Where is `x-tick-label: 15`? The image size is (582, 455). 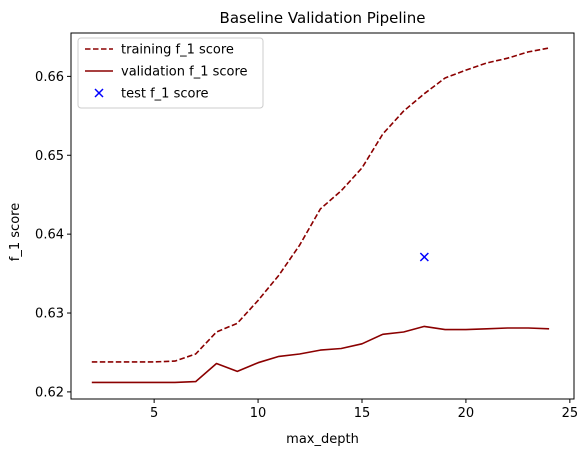
x-tick-label: 15 is located at coordinates (362, 413).